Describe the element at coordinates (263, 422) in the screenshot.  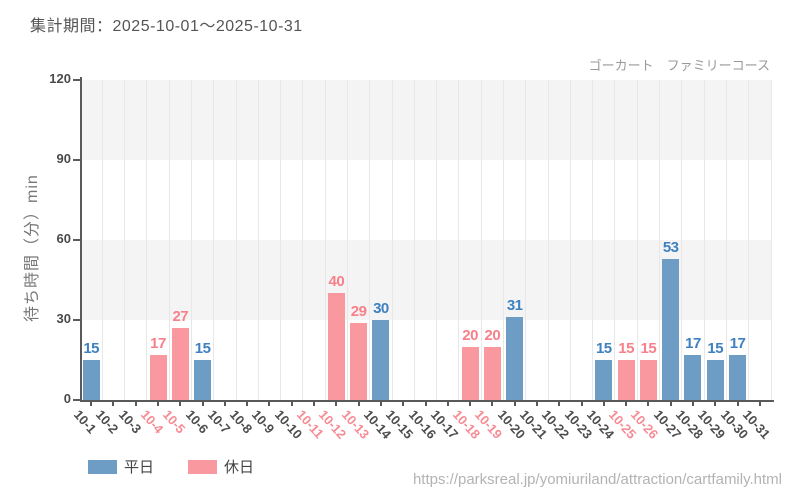
I see `x-tick-label: 10-9` at that location.